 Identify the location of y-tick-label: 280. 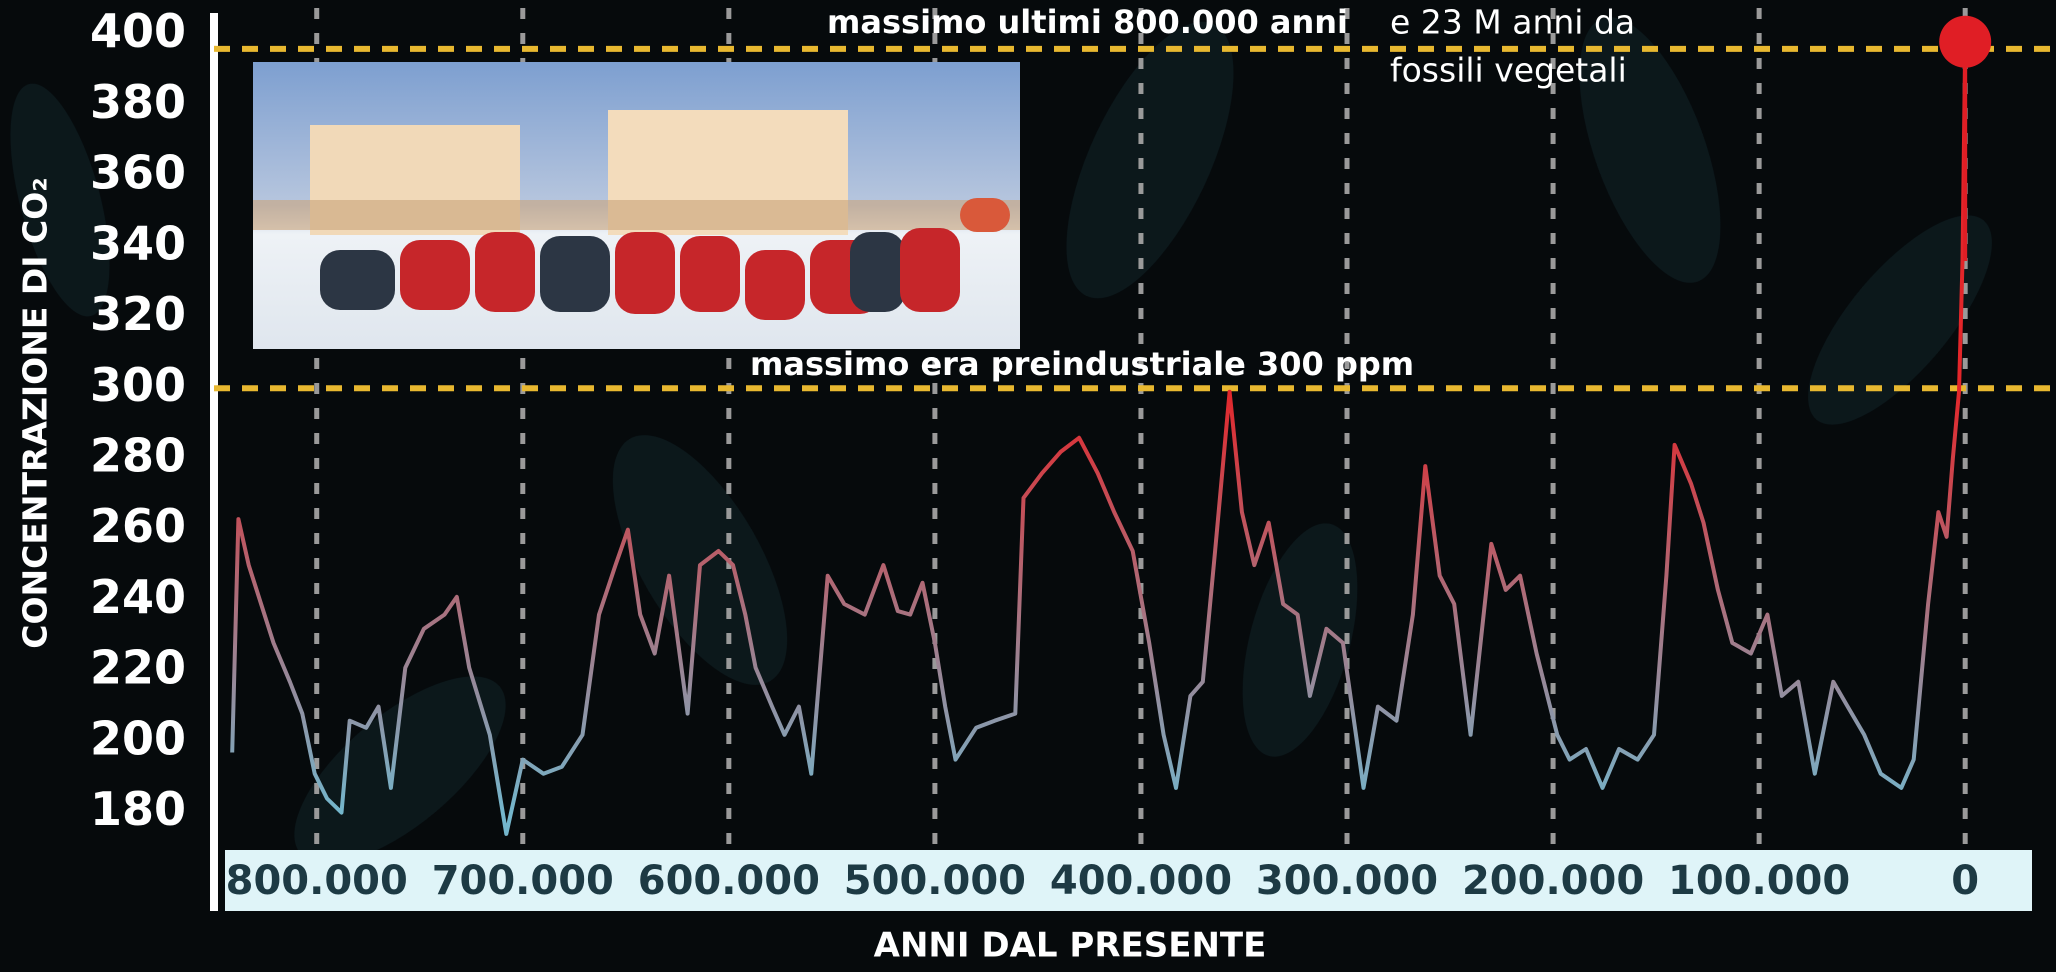
(138, 456).